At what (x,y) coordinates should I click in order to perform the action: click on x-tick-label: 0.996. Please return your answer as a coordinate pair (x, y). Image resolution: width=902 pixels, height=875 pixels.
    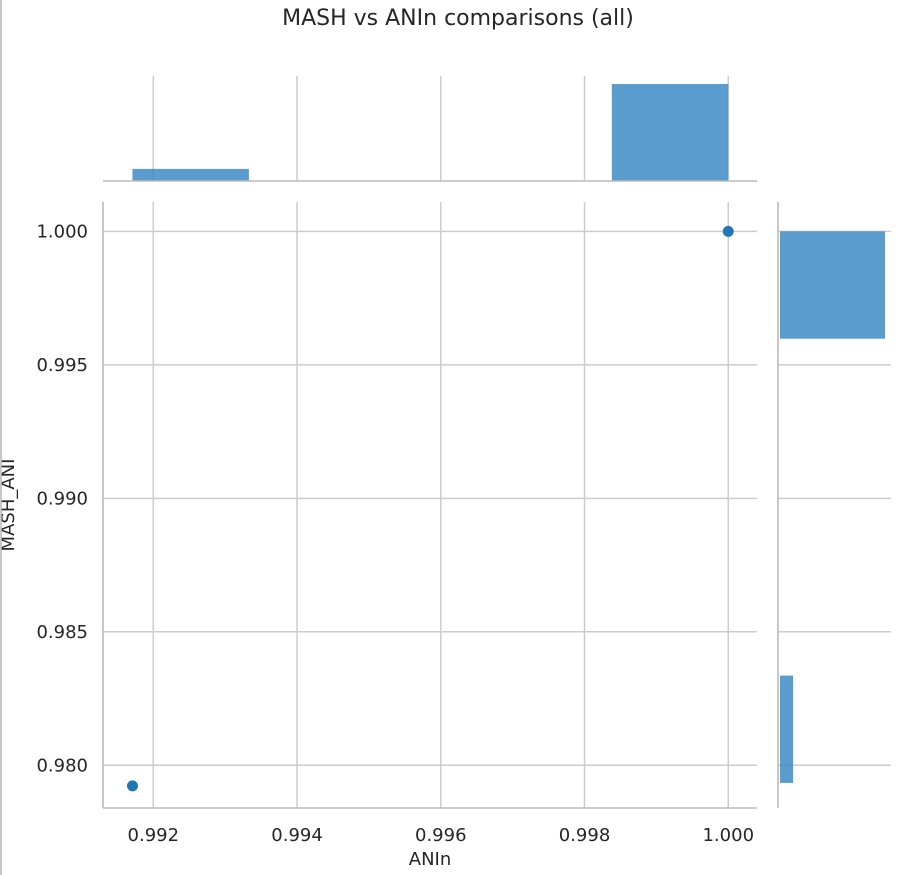
    Looking at the image, I should click on (441, 835).